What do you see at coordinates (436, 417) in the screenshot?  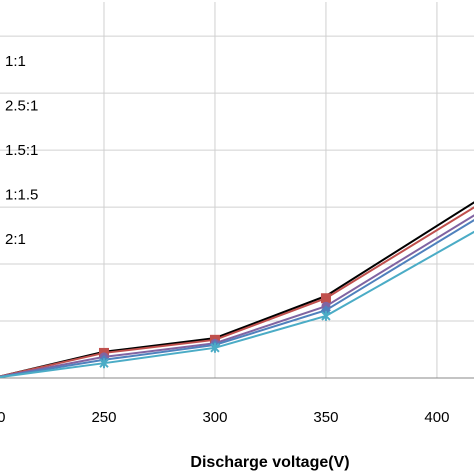 I see `x-tick-label: 400` at bounding box center [436, 417].